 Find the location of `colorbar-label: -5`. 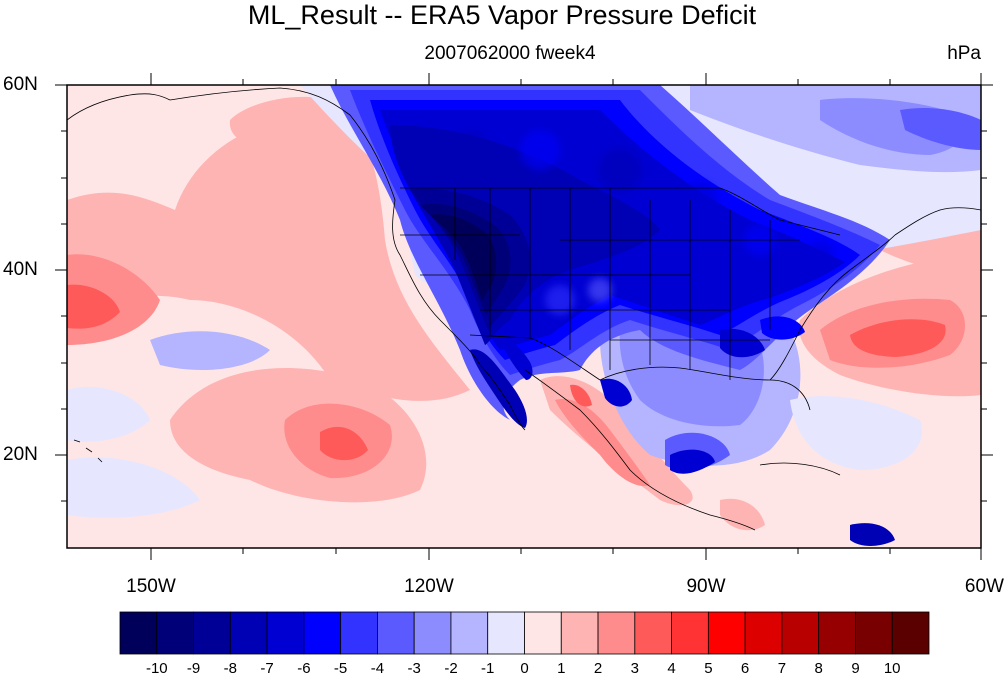

colorbar-label: -5 is located at coordinates (340, 668).